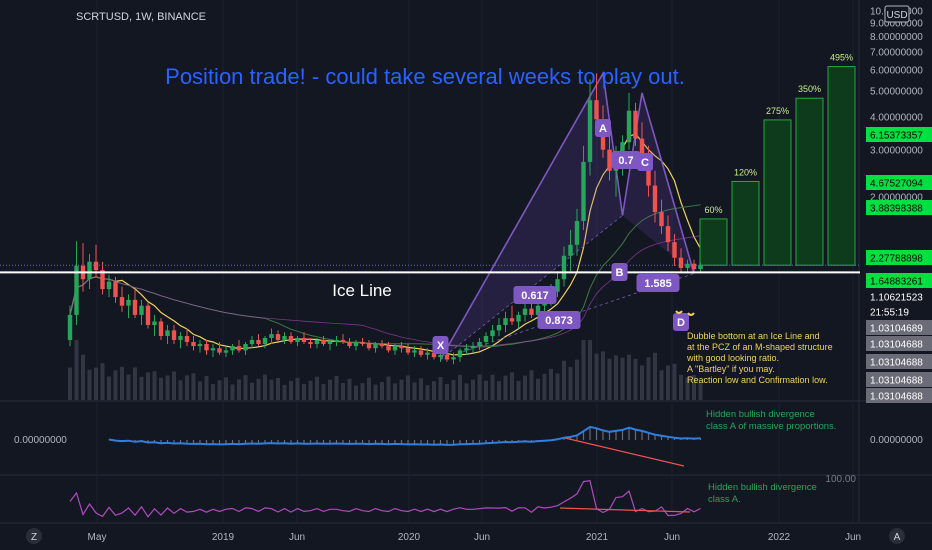 This screenshot has height=550, width=932. What do you see at coordinates (896, 259) in the screenshot?
I see `price-label-text: 2.27788898` at bounding box center [896, 259].